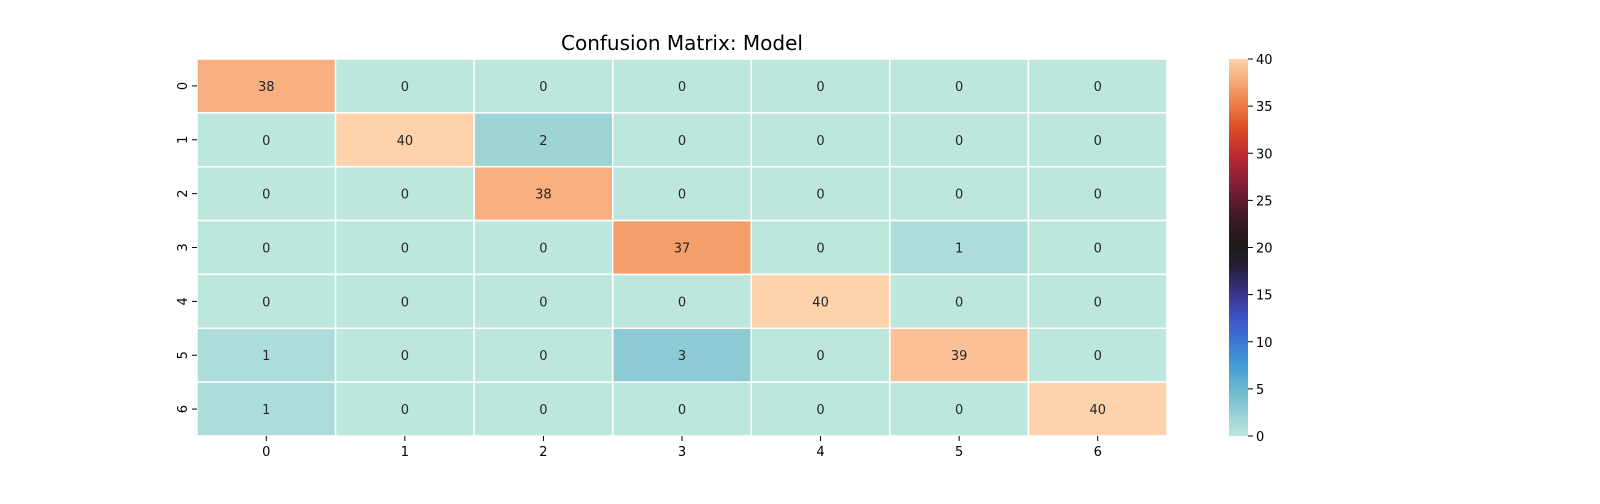  Describe the element at coordinates (183, 355) in the screenshot. I see `y-tick-label: 5` at that location.